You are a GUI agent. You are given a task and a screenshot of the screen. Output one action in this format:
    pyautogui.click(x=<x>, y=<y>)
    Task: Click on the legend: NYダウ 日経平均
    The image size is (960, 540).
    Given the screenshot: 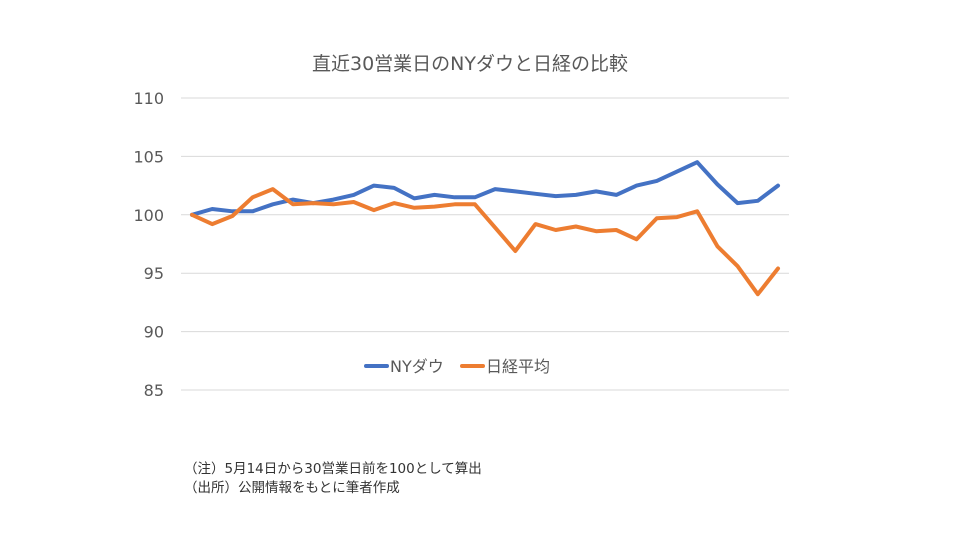 What is the action you would take?
    pyautogui.click(x=457, y=366)
    